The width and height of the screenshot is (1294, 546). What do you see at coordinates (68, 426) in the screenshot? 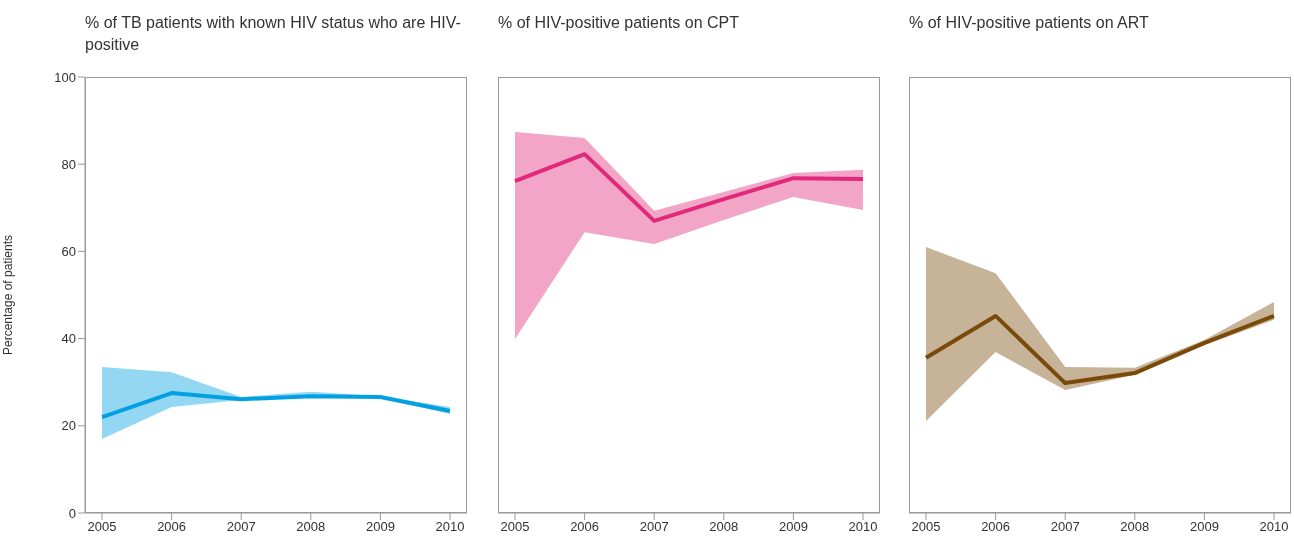
I see `y-tick-label: 20` at bounding box center [68, 426].